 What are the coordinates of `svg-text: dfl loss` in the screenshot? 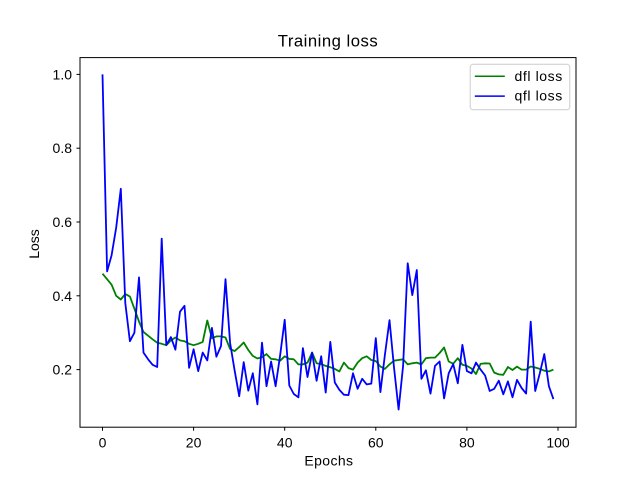 It's located at (539, 76).